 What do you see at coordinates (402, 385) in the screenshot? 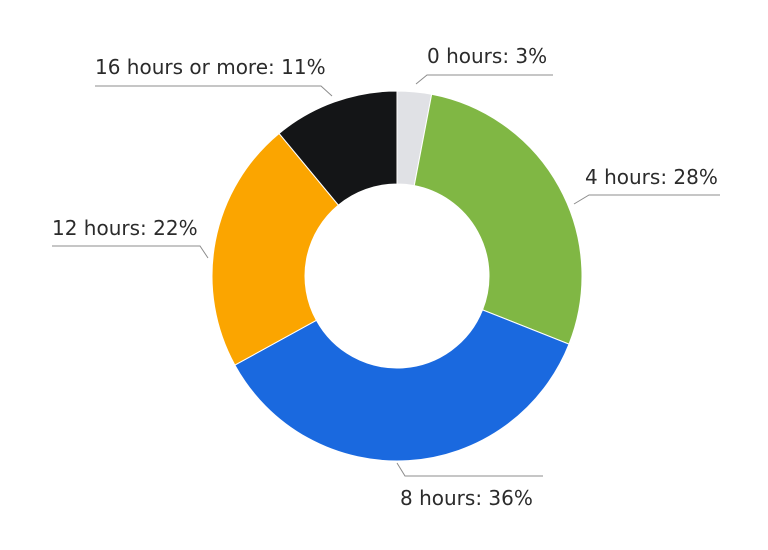
I see `slice-8-hours` at bounding box center [402, 385].